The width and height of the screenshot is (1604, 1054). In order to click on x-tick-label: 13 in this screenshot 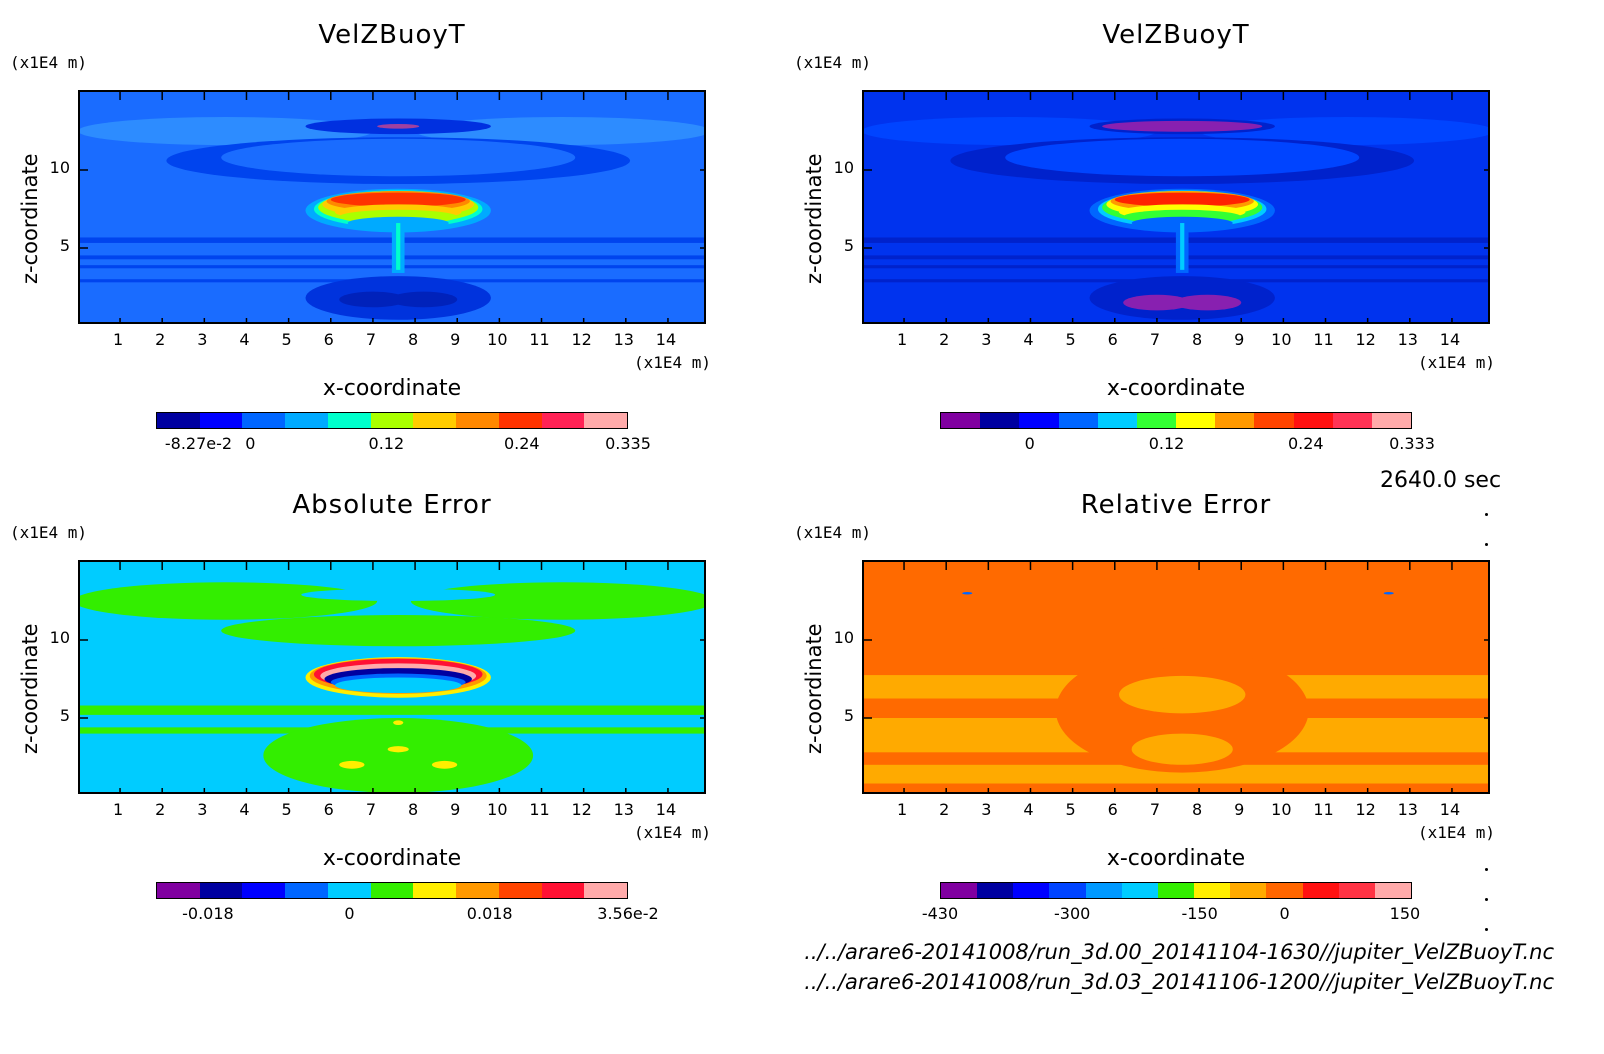, I will do `click(623, 809)`.